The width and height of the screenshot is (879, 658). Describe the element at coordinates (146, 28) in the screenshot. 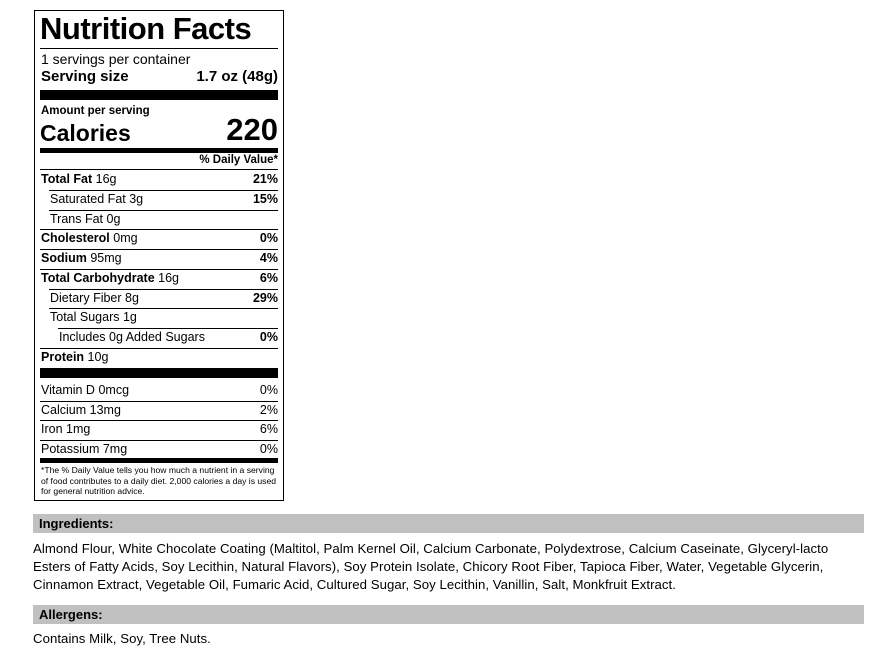

I see `title: Nutrition Facts` at that location.